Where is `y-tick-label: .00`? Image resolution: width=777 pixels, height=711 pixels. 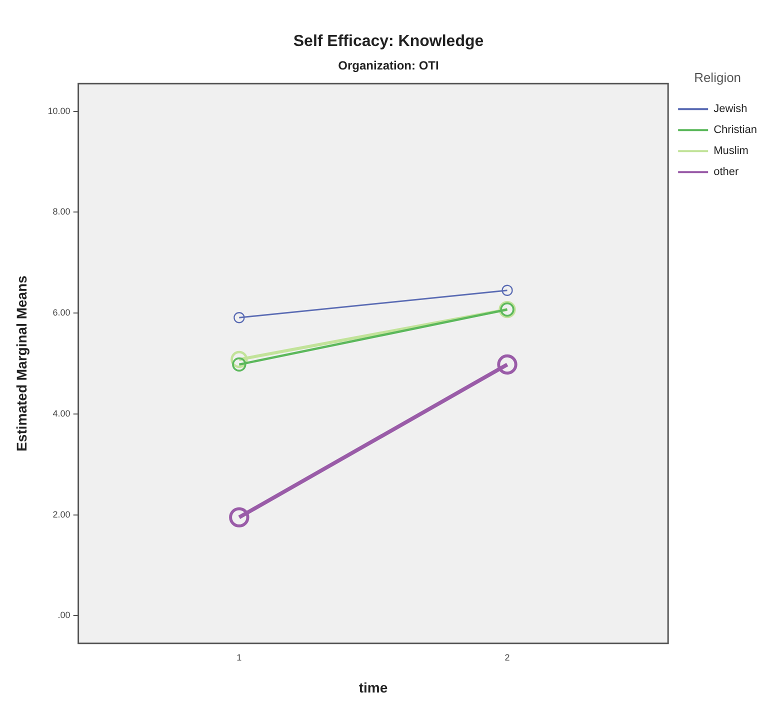 y-tick-label: .00 is located at coordinates (64, 615).